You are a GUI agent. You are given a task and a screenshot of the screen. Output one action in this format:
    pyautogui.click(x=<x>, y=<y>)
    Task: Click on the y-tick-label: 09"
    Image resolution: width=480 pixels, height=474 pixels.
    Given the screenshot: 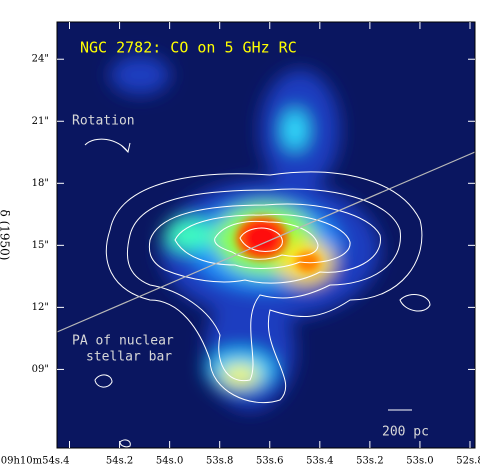 What is the action you would take?
    pyautogui.click(x=40, y=369)
    